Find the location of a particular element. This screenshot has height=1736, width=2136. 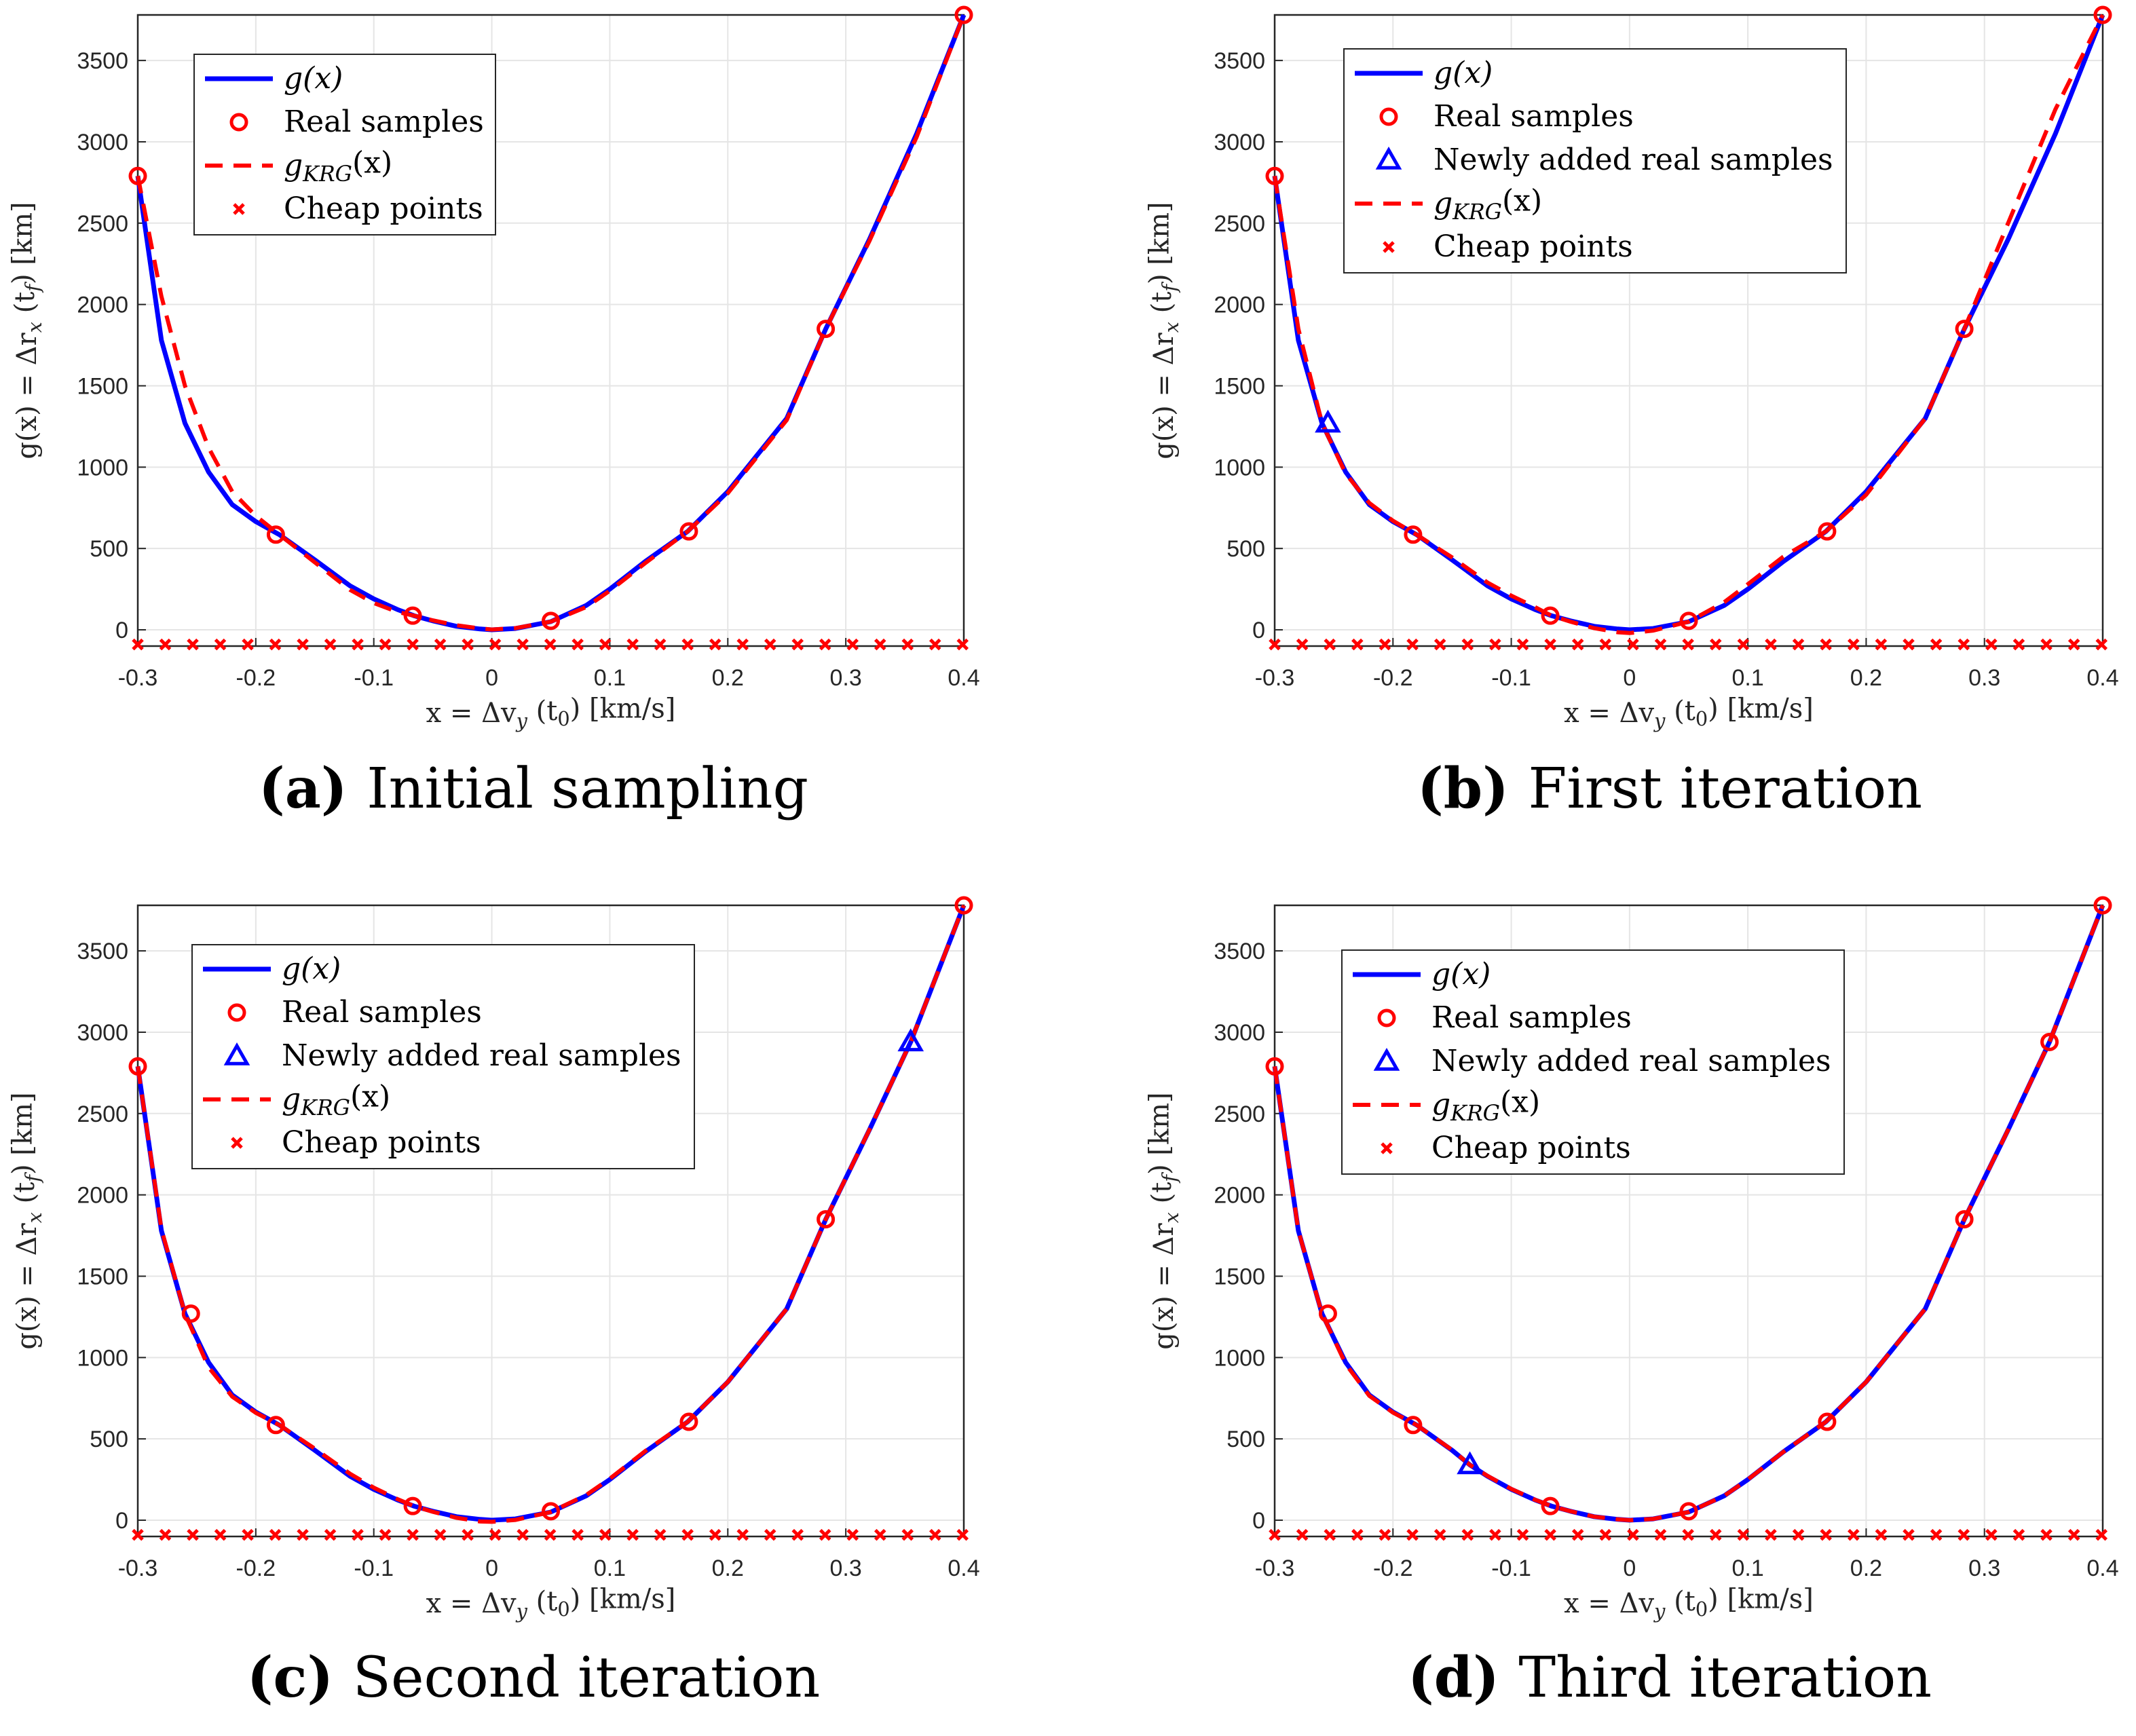

legend-box is located at coordinates (1593, 1062).